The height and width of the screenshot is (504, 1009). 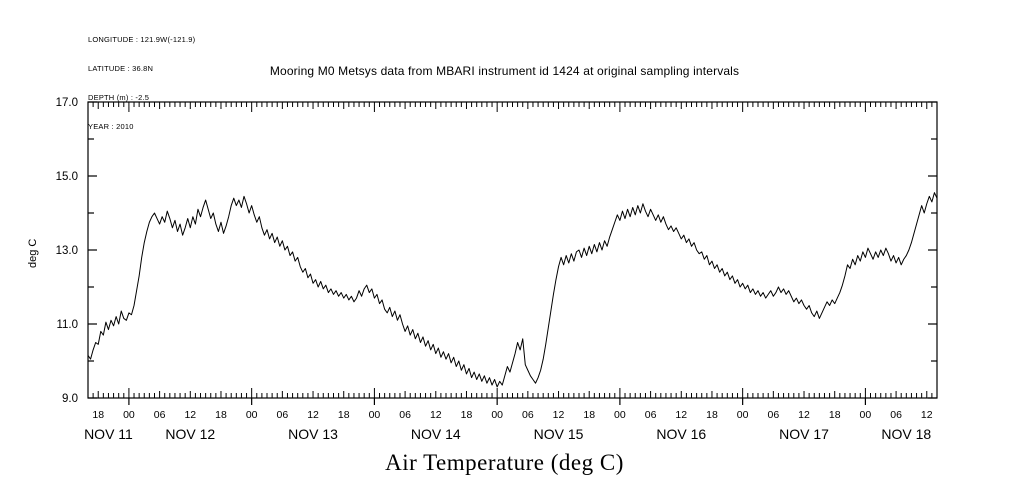 What do you see at coordinates (119, 97) in the screenshot?
I see `depth-line: DEPTH (m) : -2.5` at bounding box center [119, 97].